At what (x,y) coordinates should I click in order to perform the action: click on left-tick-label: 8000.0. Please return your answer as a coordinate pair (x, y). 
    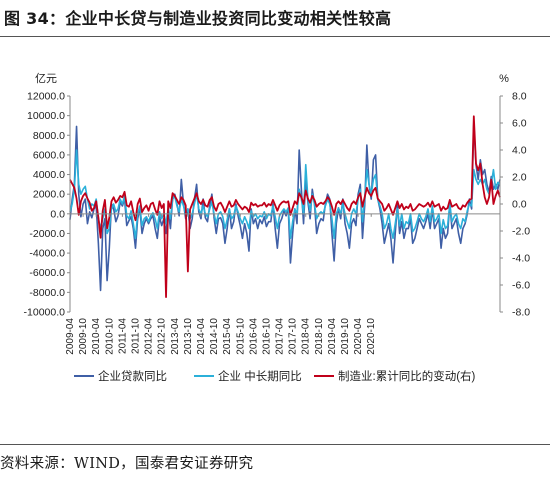
    Looking at the image, I should click on (49, 136).